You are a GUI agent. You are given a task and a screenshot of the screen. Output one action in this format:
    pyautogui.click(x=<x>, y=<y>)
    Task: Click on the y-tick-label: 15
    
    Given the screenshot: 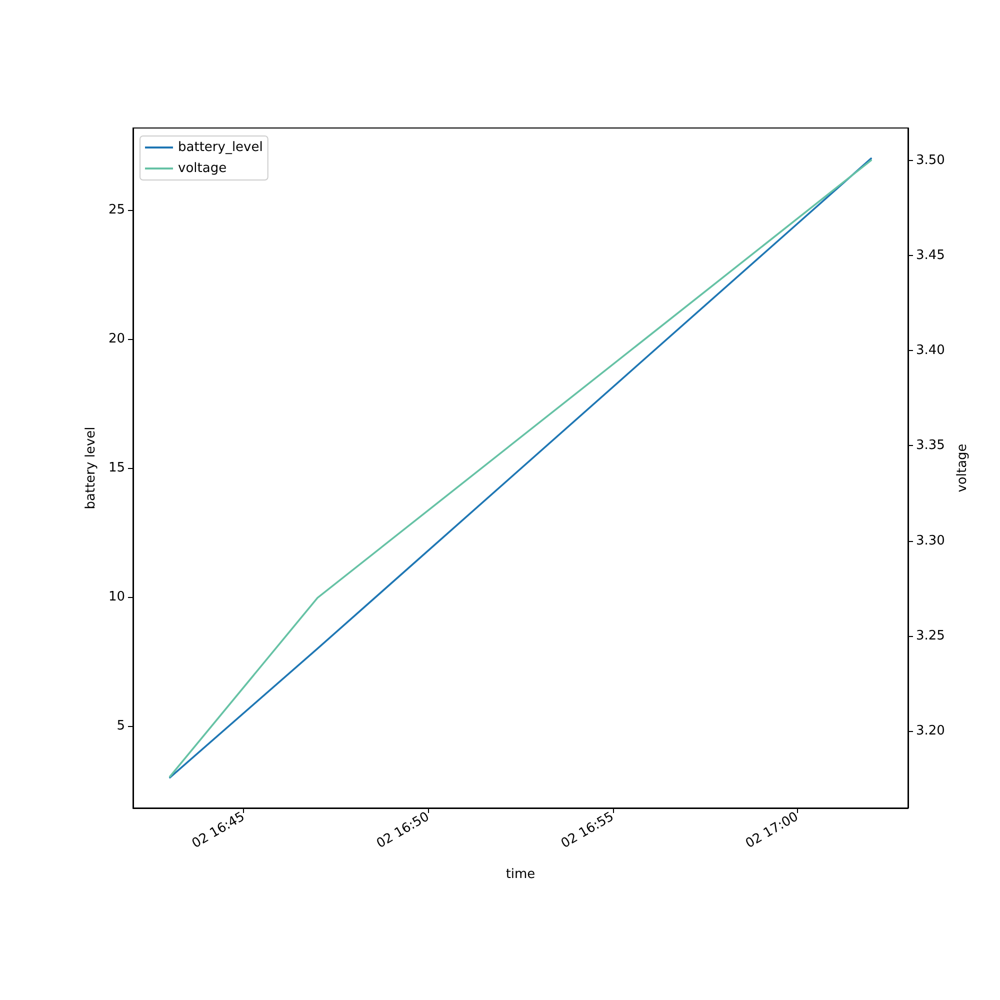 What is the action you would take?
    pyautogui.click(x=116, y=468)
    